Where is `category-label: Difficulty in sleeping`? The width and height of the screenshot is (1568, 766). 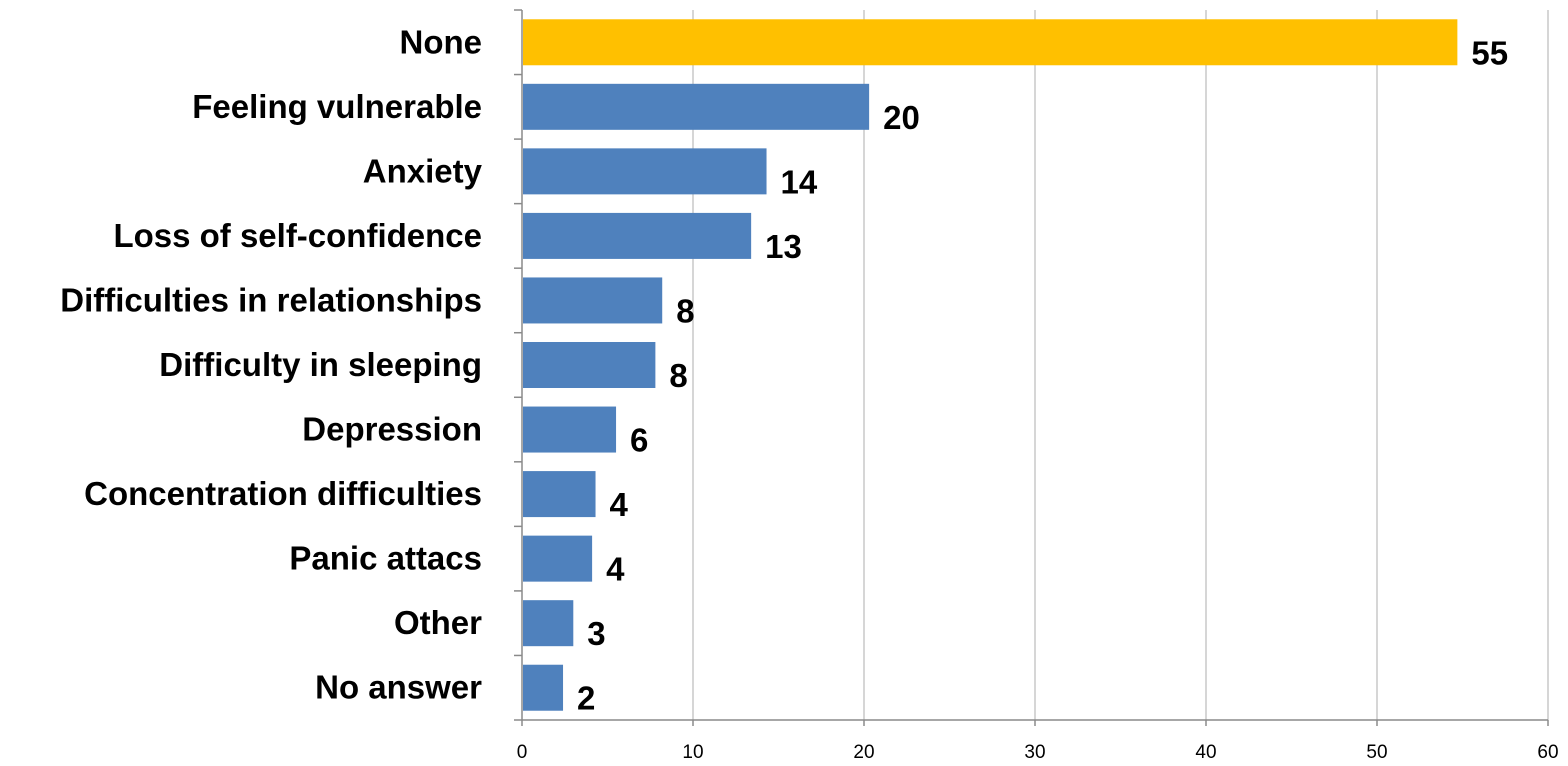
category-label: Difficulty in sleeping is located at coordinates (320, 364).